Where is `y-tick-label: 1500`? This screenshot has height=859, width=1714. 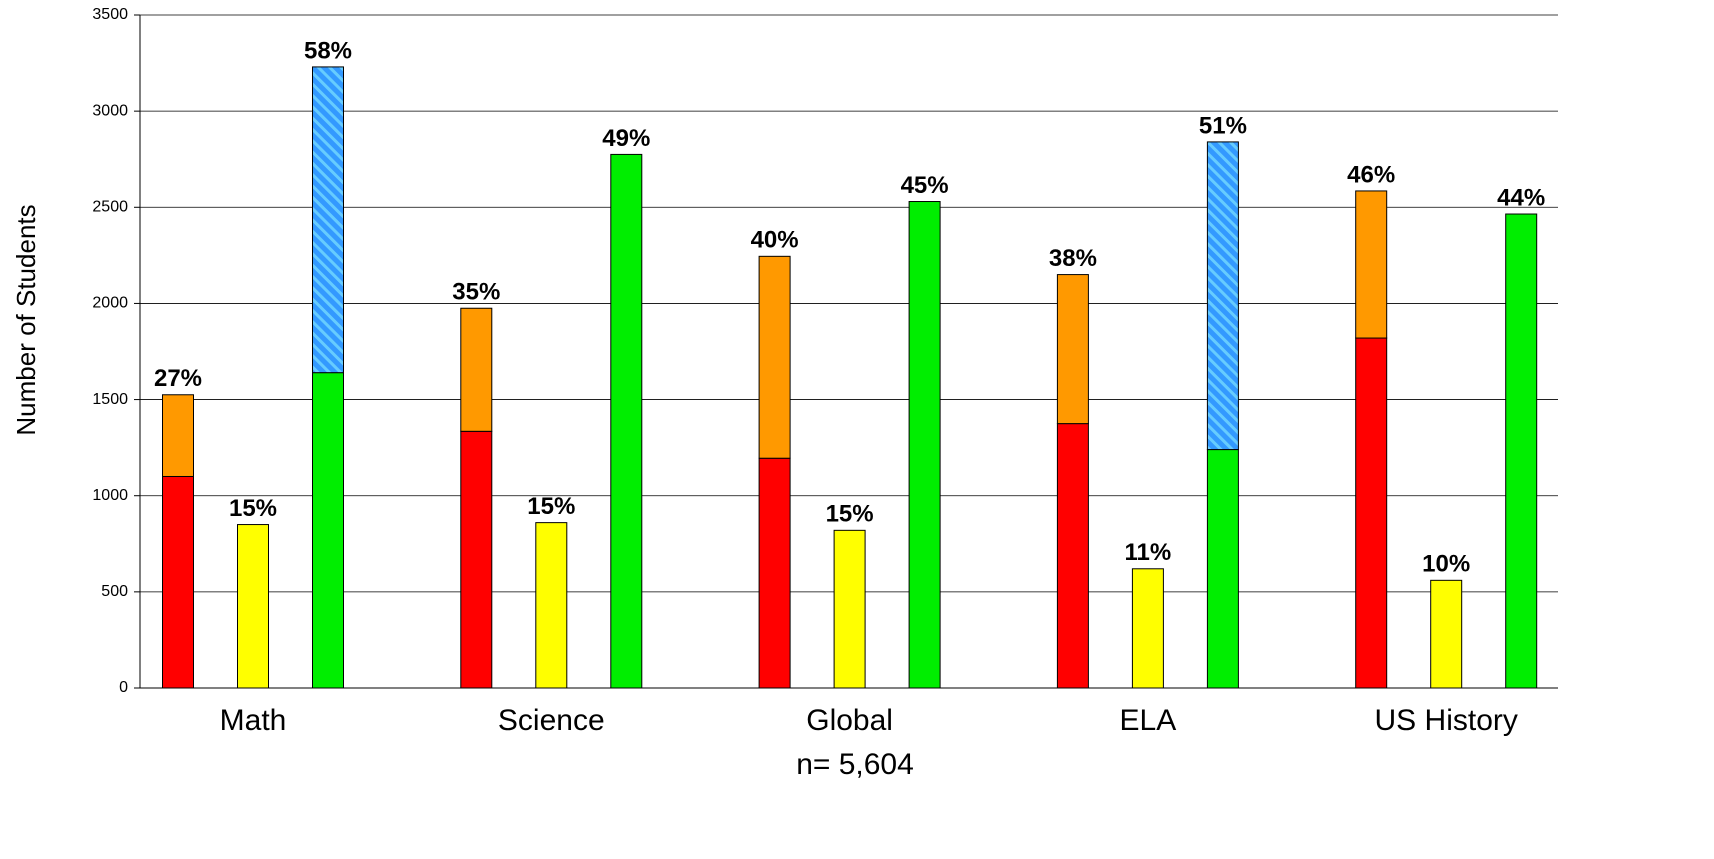 y-tick-label: 1500 is located at coordinates (110, 399).